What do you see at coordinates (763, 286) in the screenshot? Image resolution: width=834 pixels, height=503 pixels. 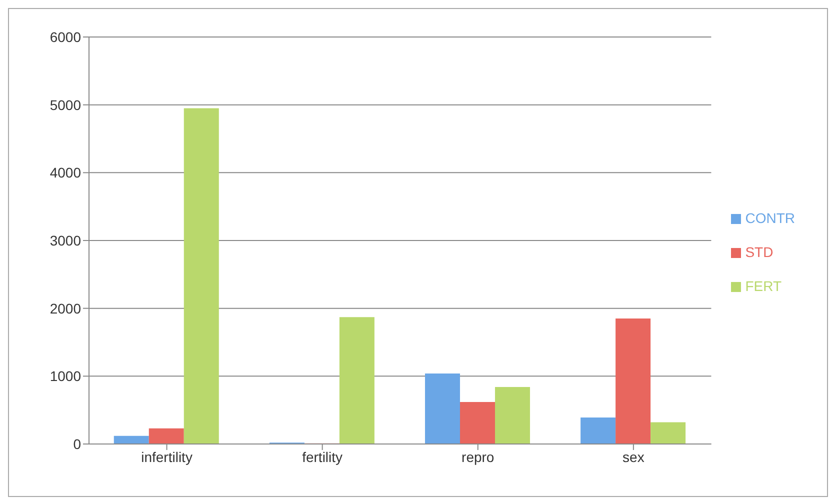 I see `legend-label: FERT` at bounding box center [763, 286].